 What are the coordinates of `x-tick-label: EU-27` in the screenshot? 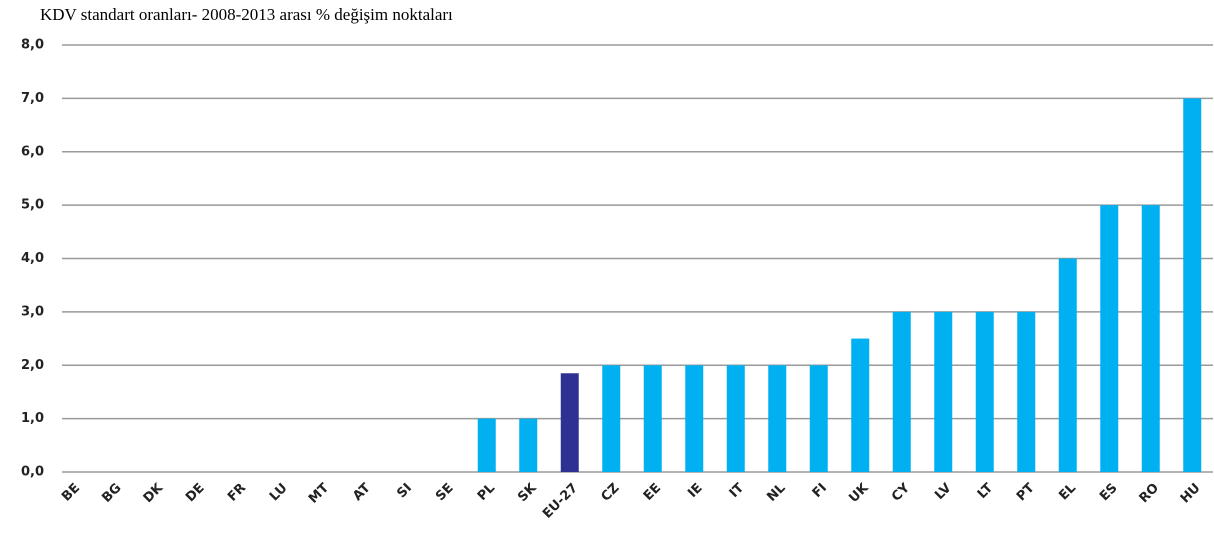 It's located at (560, 501).